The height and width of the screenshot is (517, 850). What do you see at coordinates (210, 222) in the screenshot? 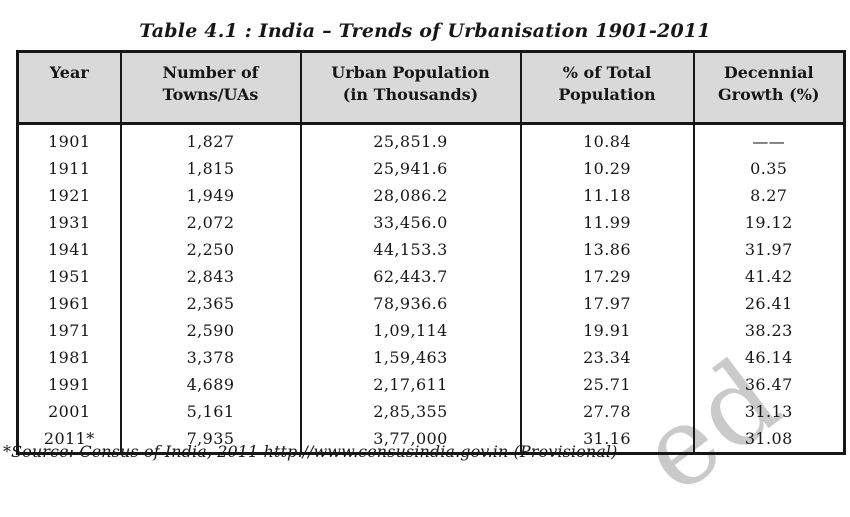
I see `table-cell: 2,072` at bounding box center [210, 222].